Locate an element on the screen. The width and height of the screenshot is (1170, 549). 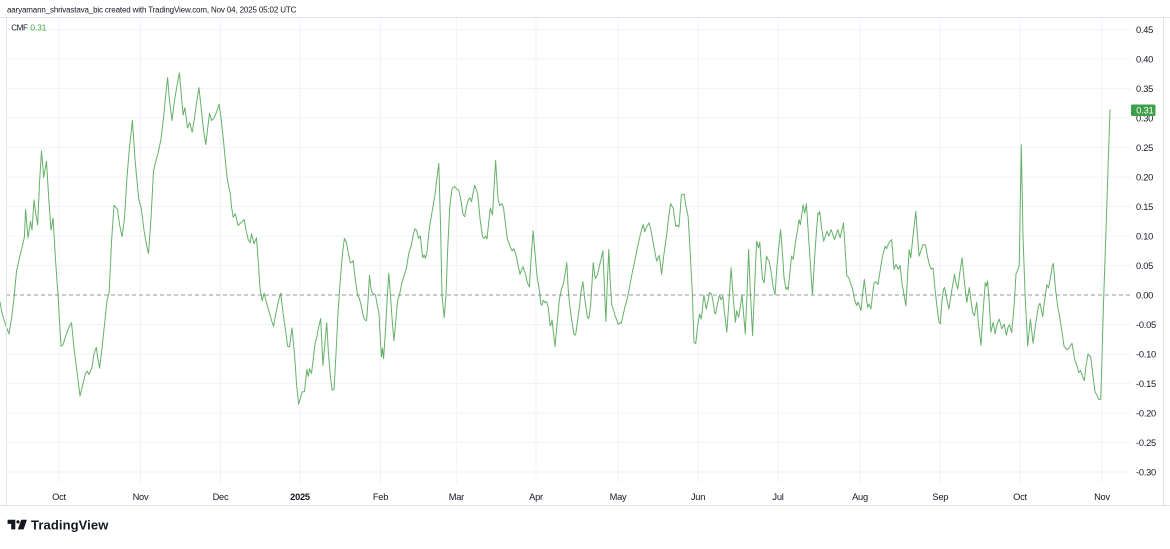
svg-text: -0.10 is located at coordinates (1146, 354).